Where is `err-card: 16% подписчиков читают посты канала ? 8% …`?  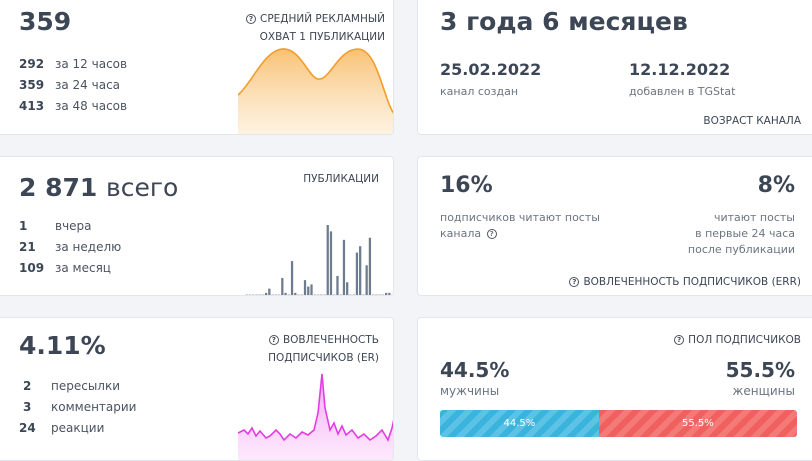
err-card: 16% подписчиков читают посты канала ? 8% … is located at coordinates (614, 226).